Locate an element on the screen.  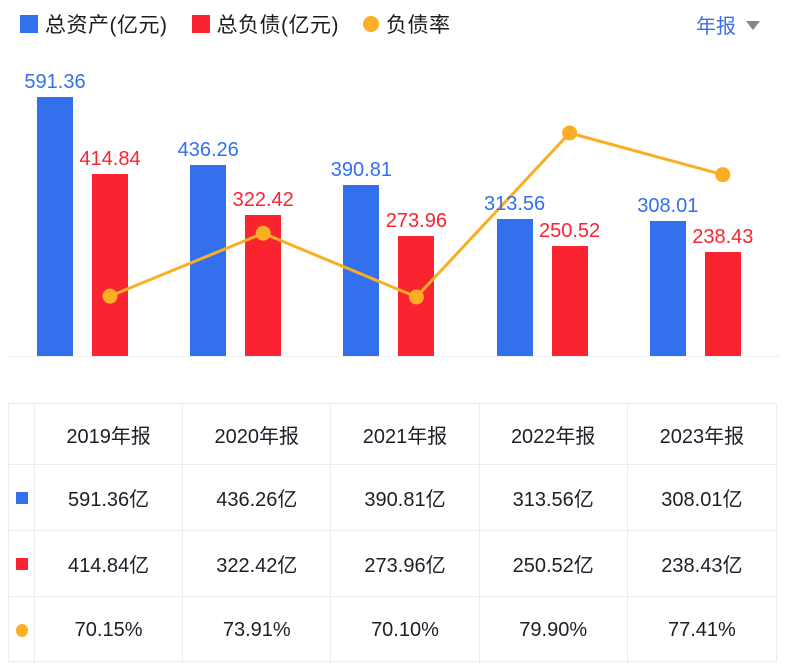
legend-item-label: 总资产(亿元) is located at coordinates (106, 25).